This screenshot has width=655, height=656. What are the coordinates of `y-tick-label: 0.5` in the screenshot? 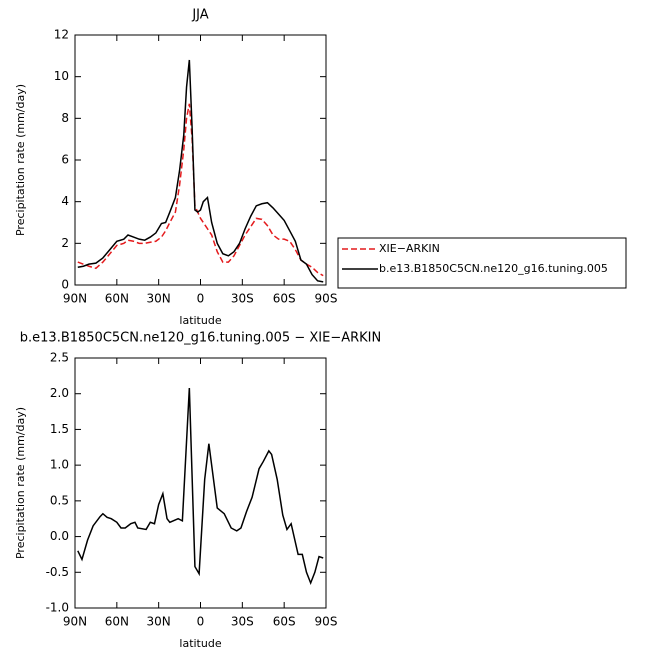 It's located at (59, 500).